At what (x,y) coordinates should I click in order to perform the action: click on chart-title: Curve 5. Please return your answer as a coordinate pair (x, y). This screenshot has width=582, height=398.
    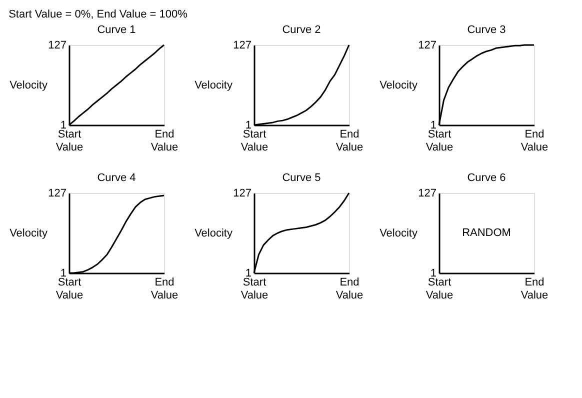
    Looking at the image, I should click on (301, 178).